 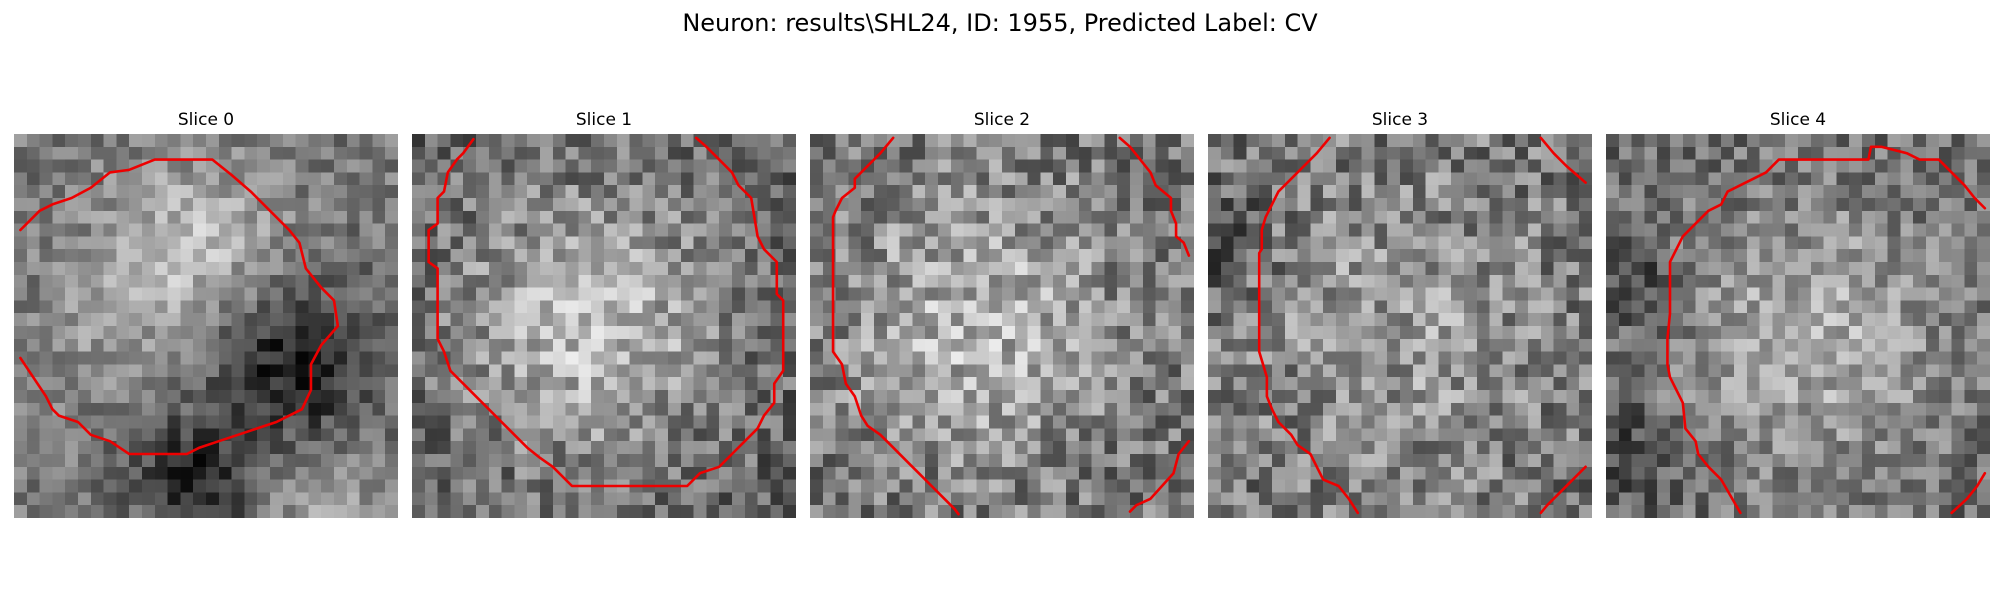 I want to click on slice-title: Slice 0, so click(x=206, y=120).